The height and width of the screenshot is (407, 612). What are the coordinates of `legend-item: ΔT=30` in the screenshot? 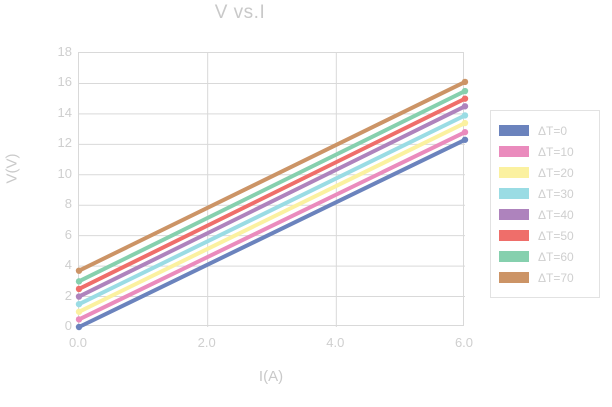 It's located at (546, 193).